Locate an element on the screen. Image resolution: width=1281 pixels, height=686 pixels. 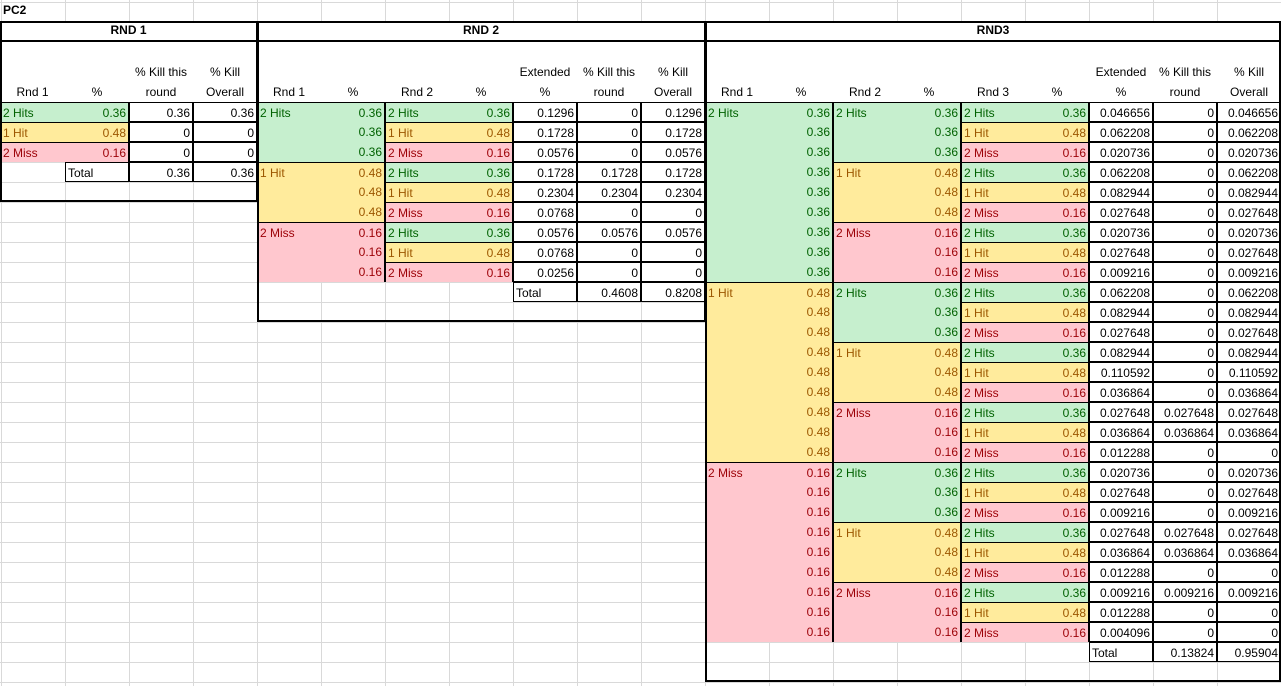
value-cell: 0.0768 is located at coordinates (545, 212).